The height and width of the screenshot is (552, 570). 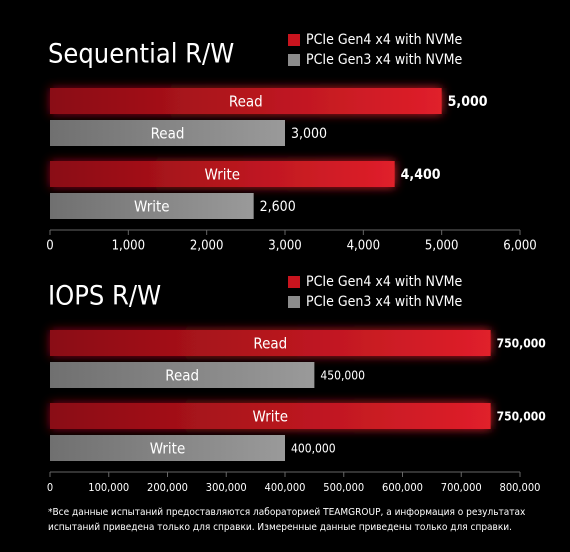 I want to click on value-label: 400,000, so click(x=313, y=449).